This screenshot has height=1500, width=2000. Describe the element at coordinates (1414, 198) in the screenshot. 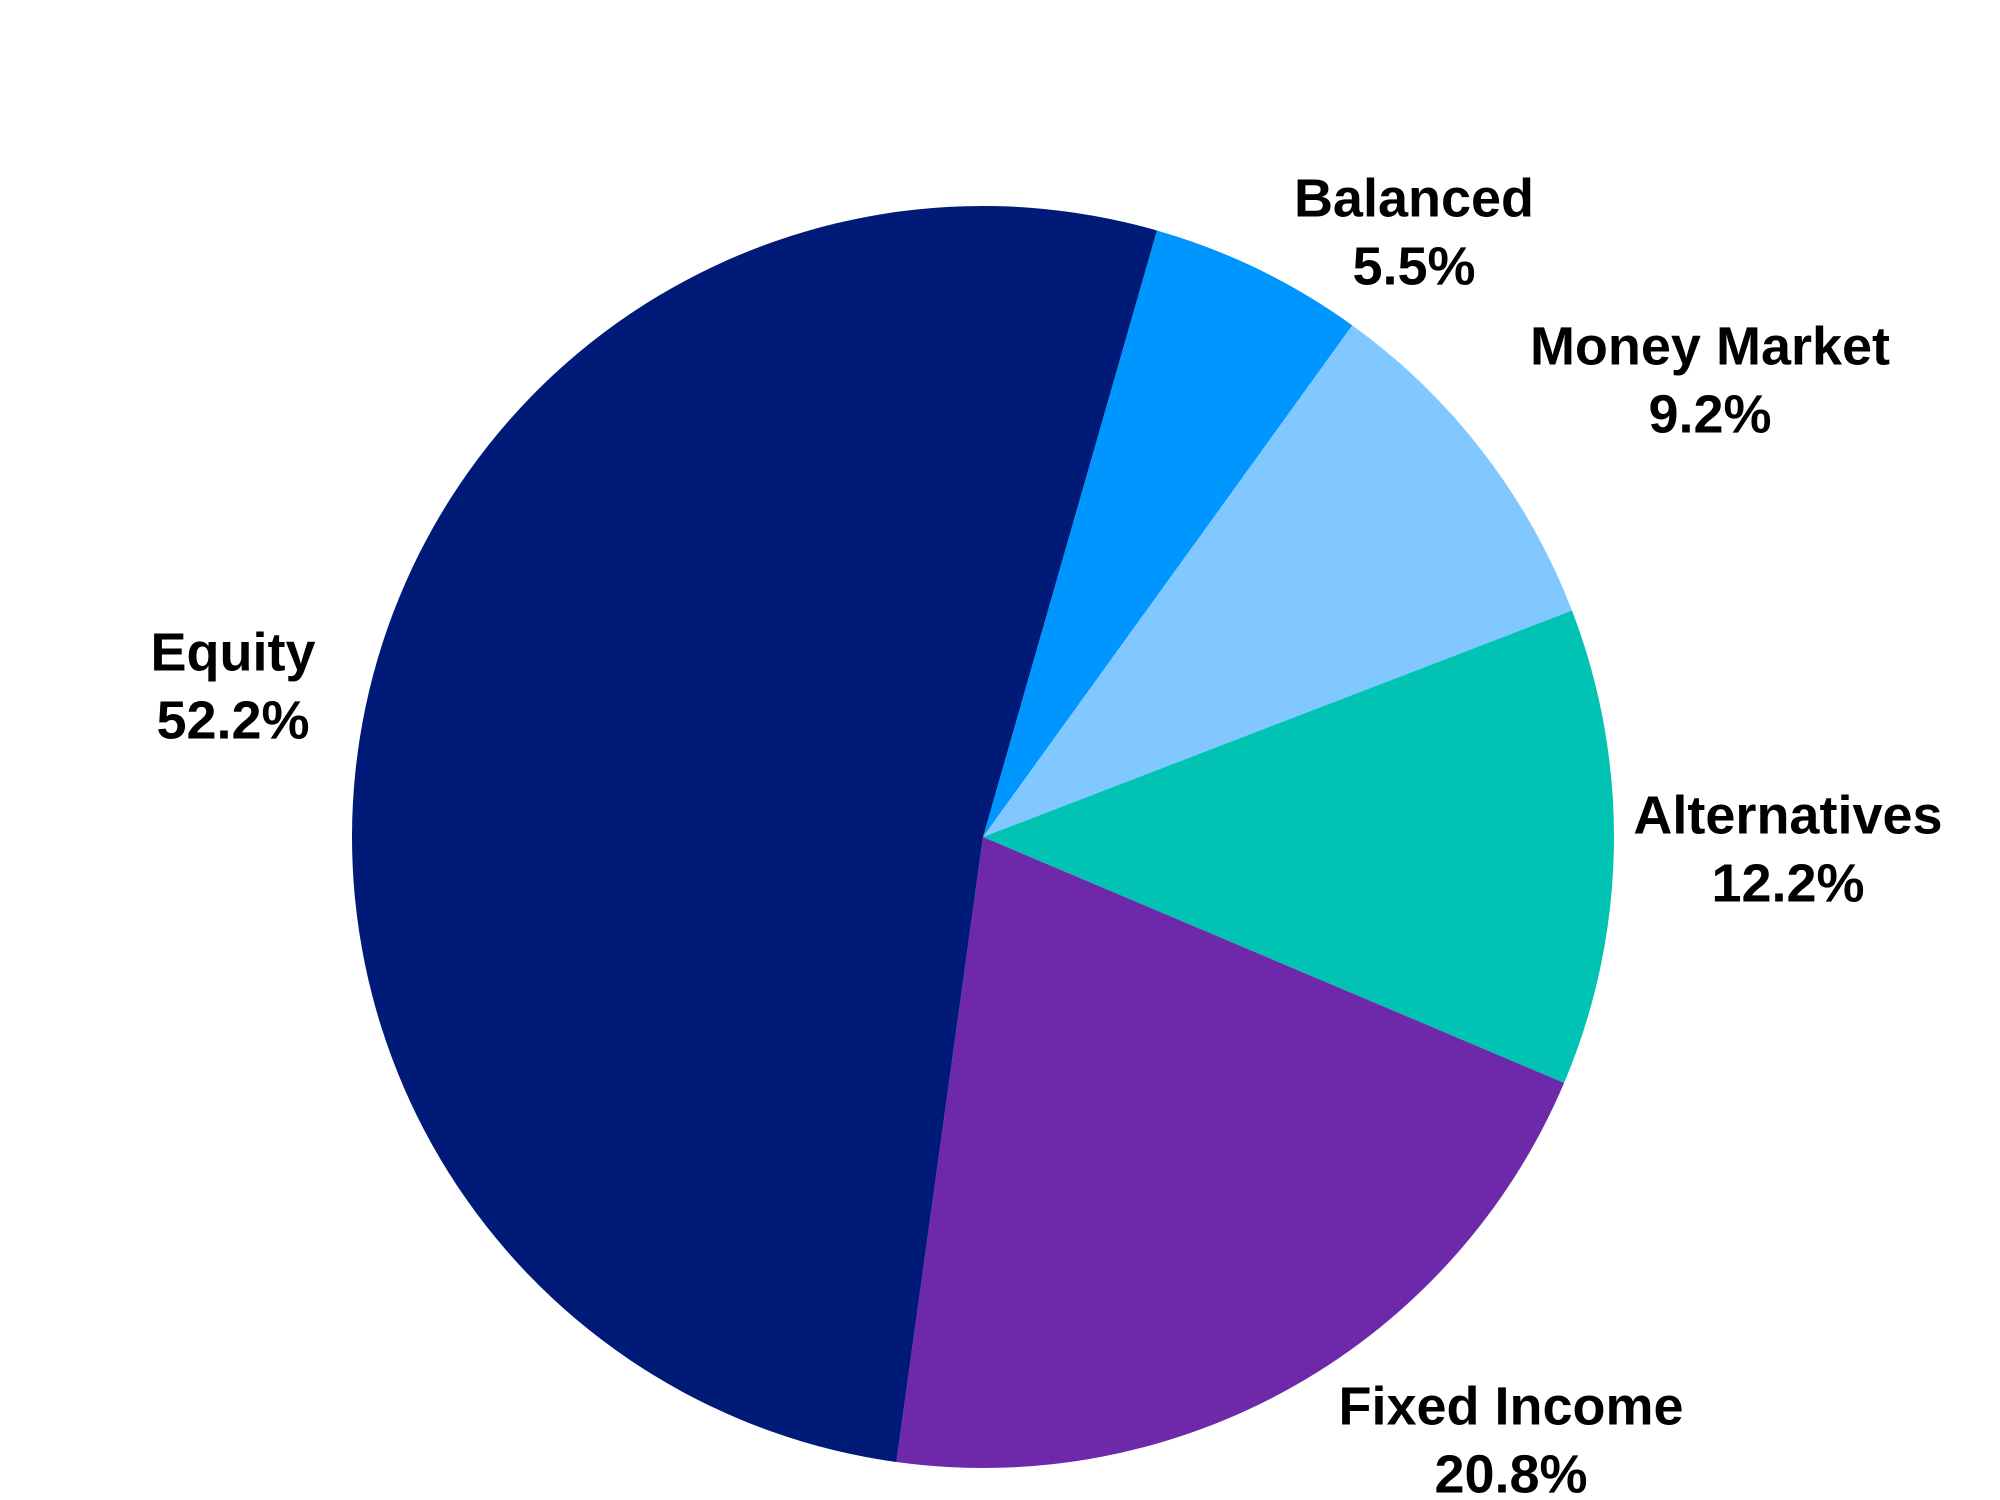

I see `slice-label: Balanced` at that location.